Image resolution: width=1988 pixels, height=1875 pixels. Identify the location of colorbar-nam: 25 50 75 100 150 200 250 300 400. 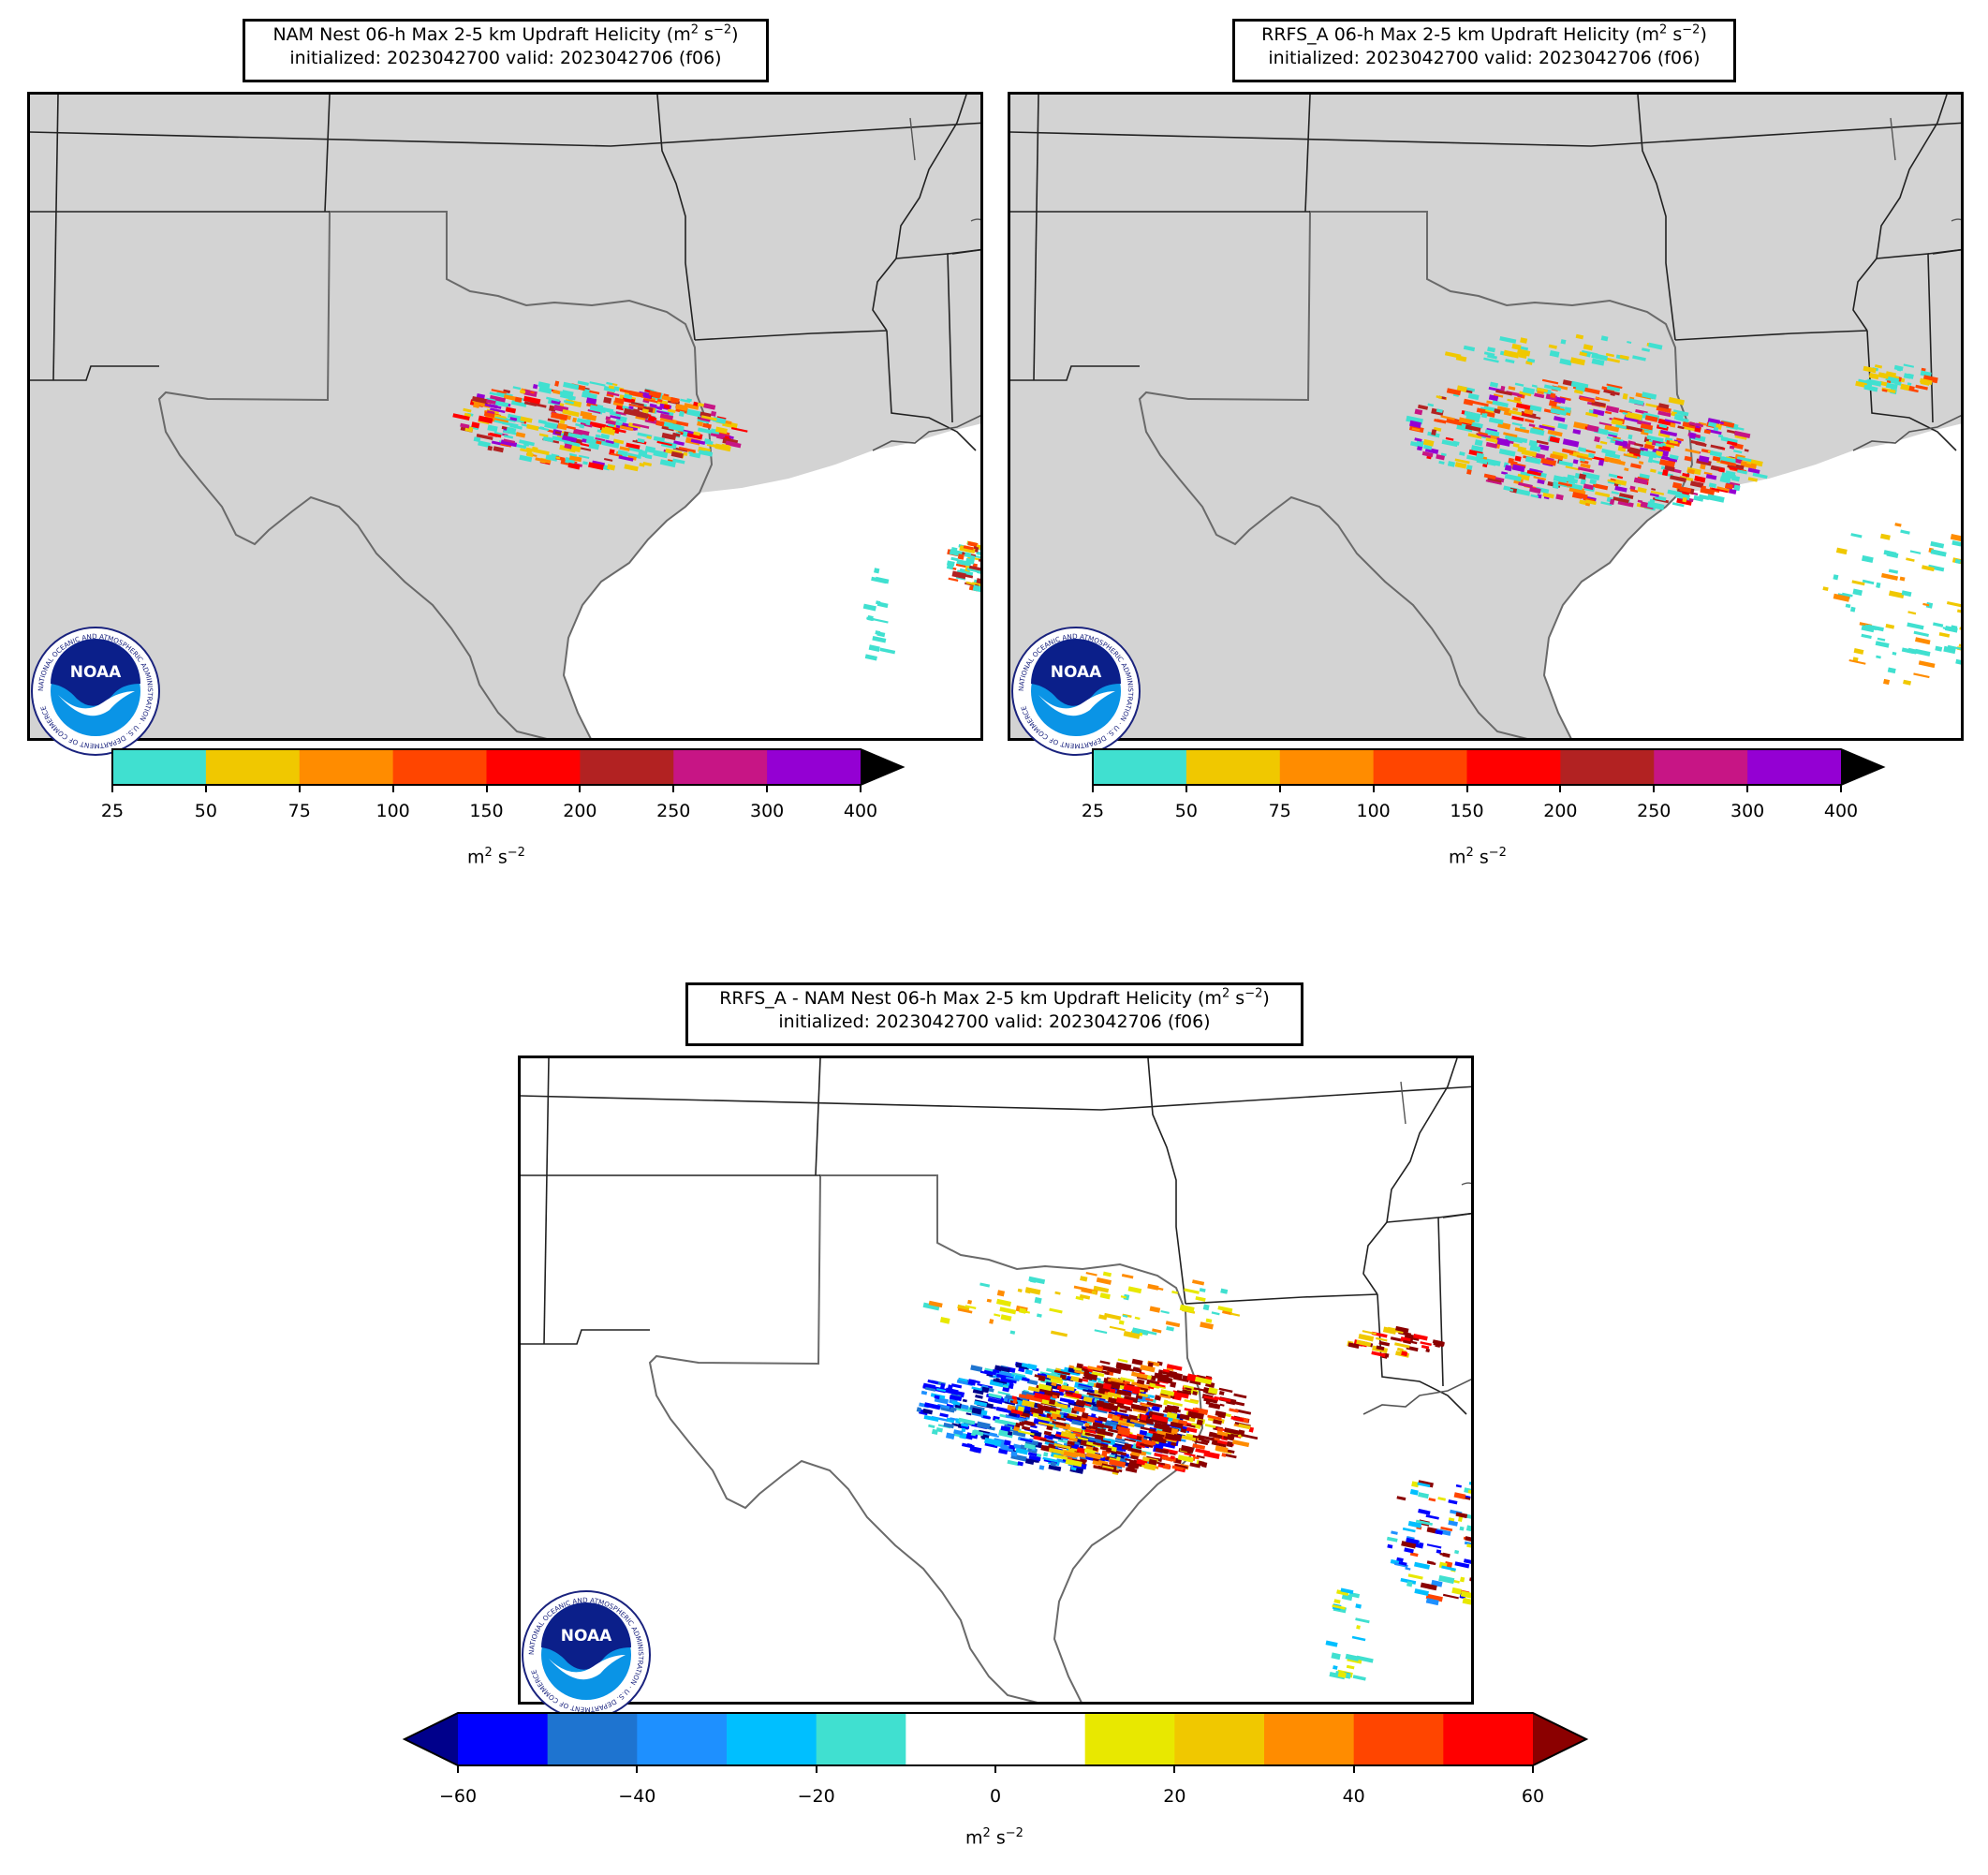
(504, 784).